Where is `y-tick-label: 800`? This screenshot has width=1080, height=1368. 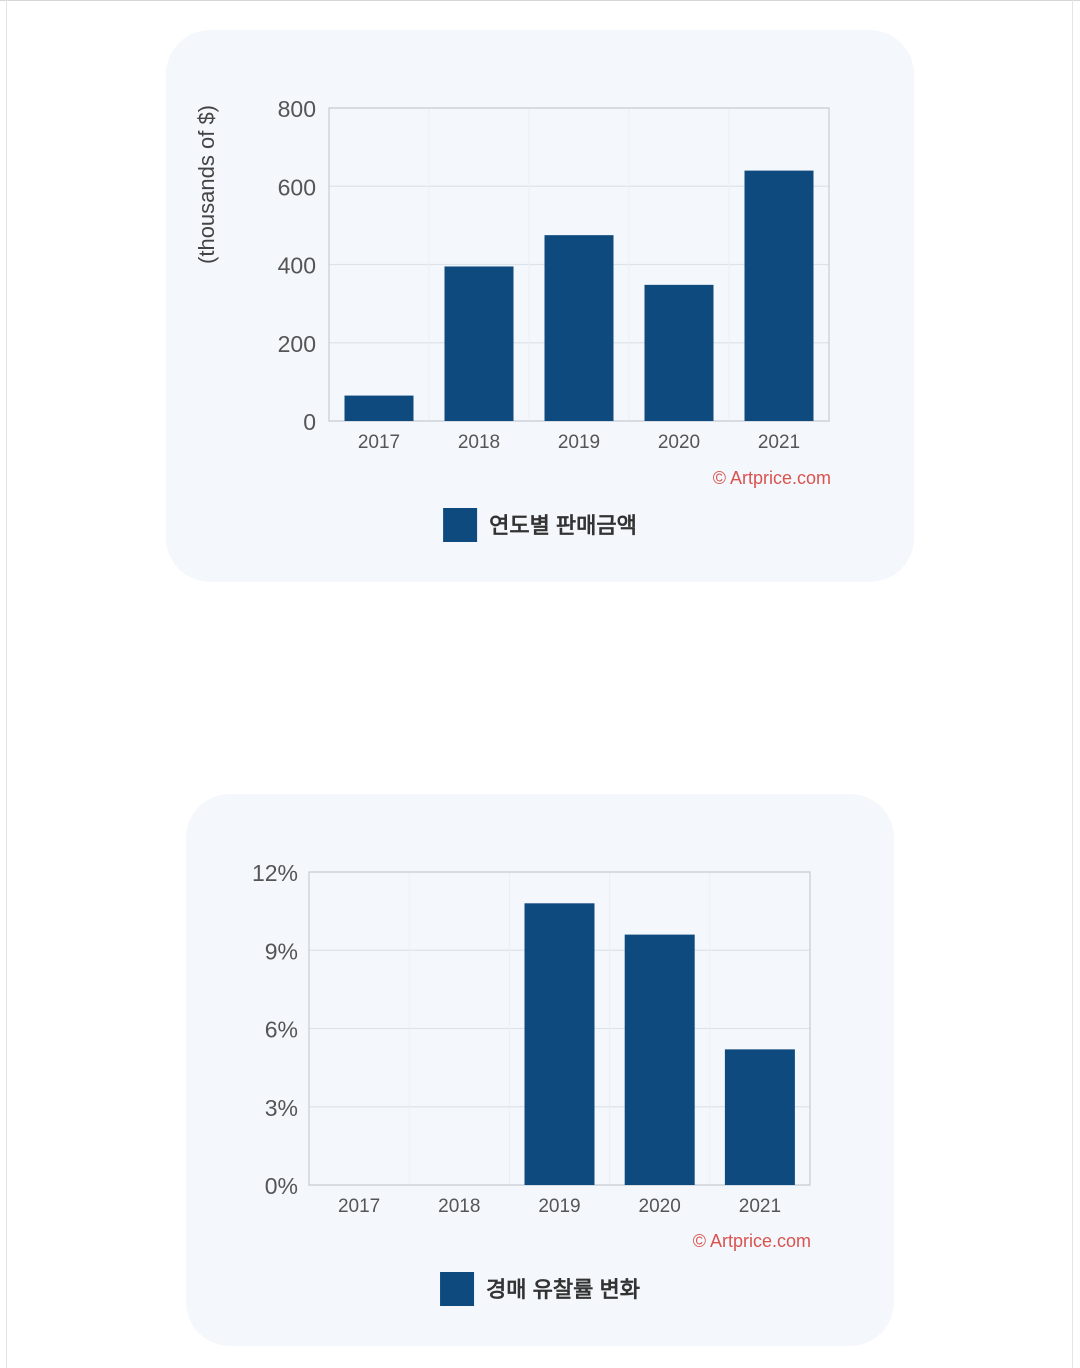
y-tick-label: 800 is located at coordinates (297, 109).